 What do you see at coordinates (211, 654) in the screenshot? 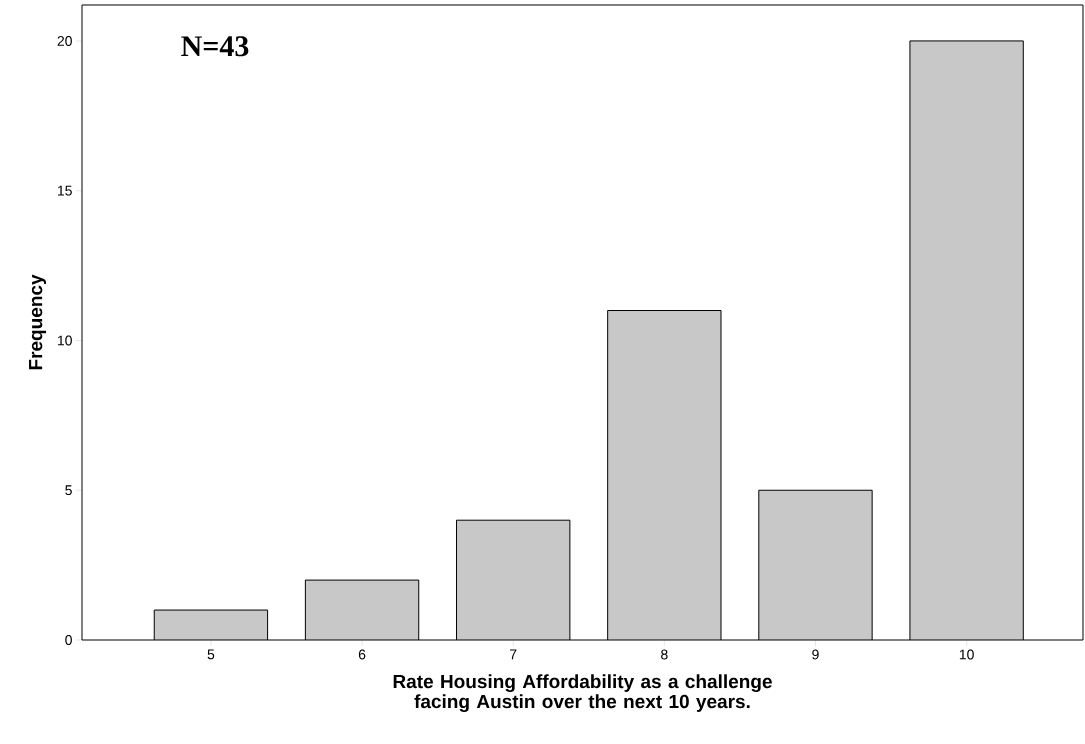
I see `x-tick-label: 5` at bounding box center [211, 654].